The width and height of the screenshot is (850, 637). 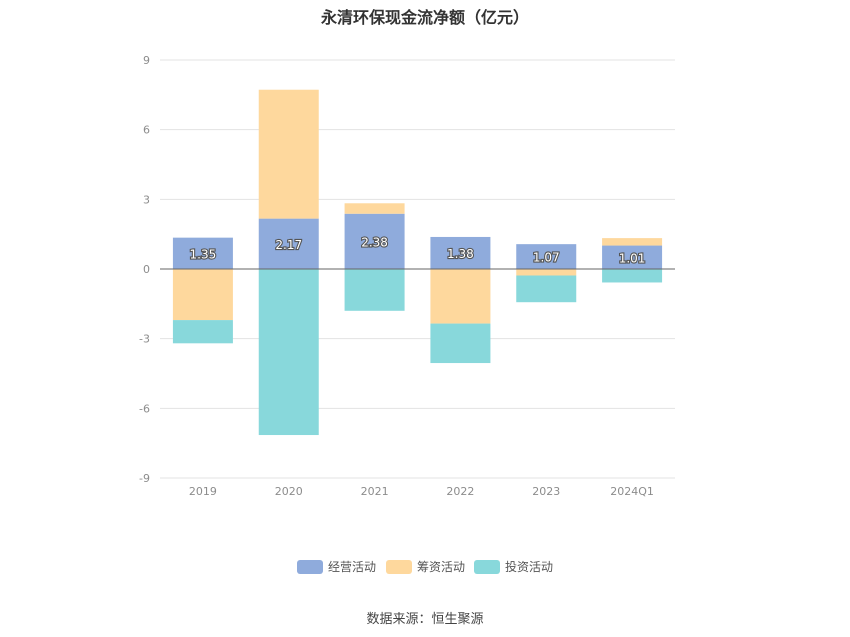 What do you see at coordinates (460, 491) in the screenshot?
I see `x-tick-label: 2022` at bounding box center [460, 491].